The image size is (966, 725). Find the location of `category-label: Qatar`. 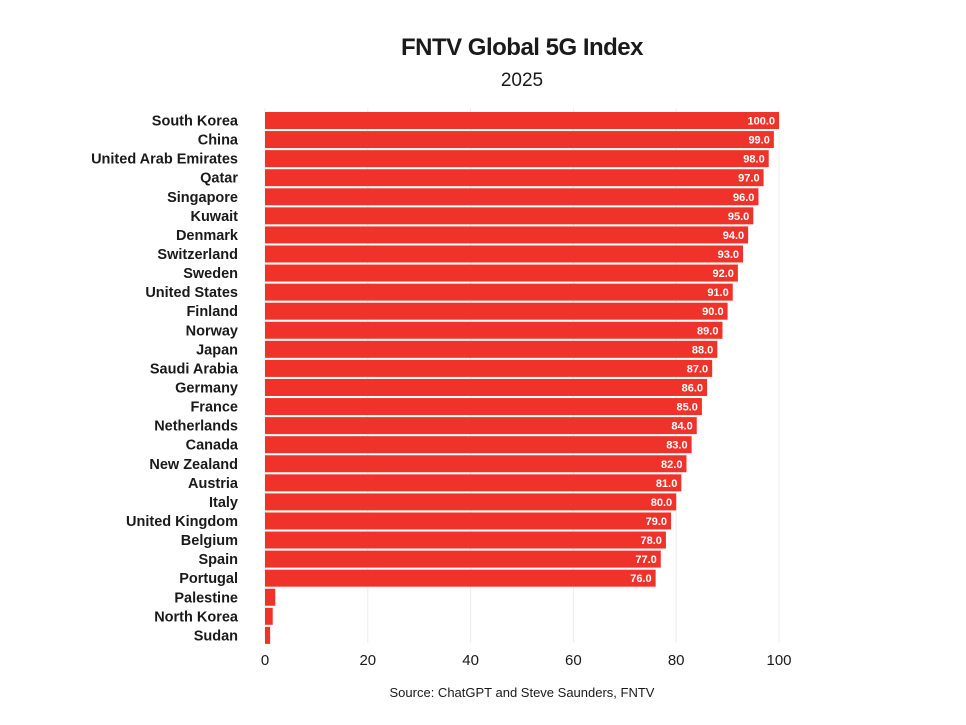

category-label: Qatar is located at coordinates (219, 179).